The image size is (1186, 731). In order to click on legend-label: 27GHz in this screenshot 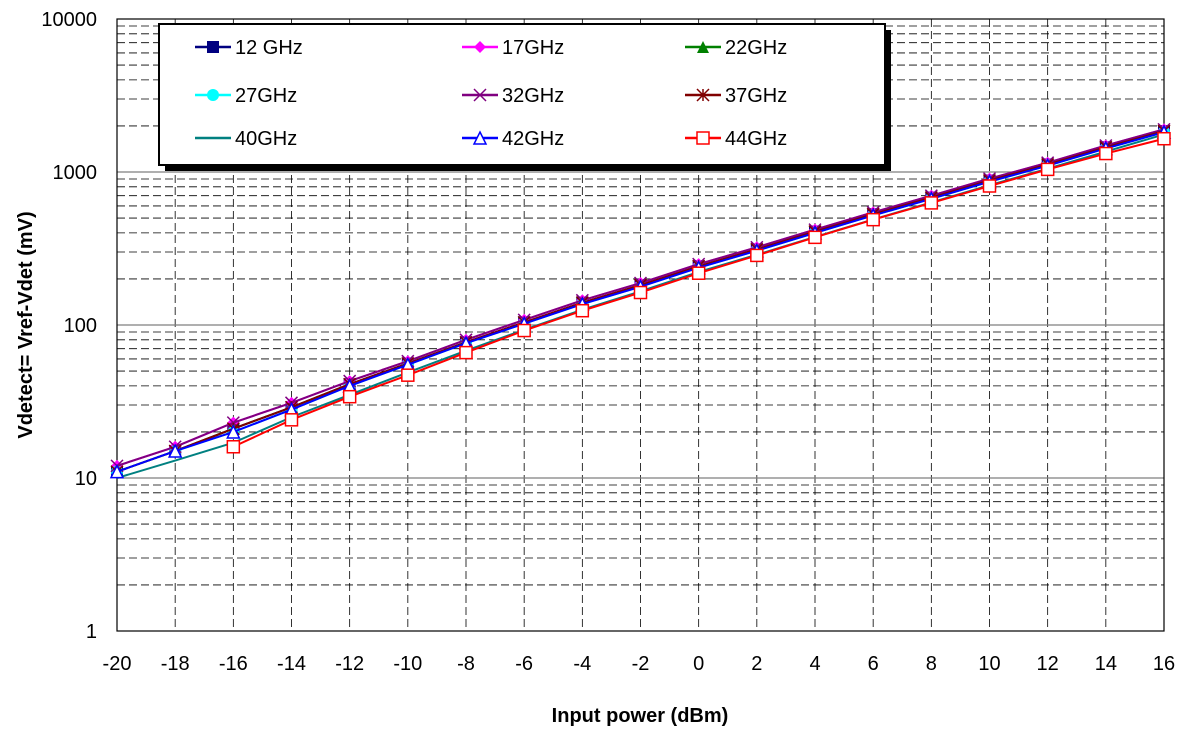, I will do `click(266, 96)`.